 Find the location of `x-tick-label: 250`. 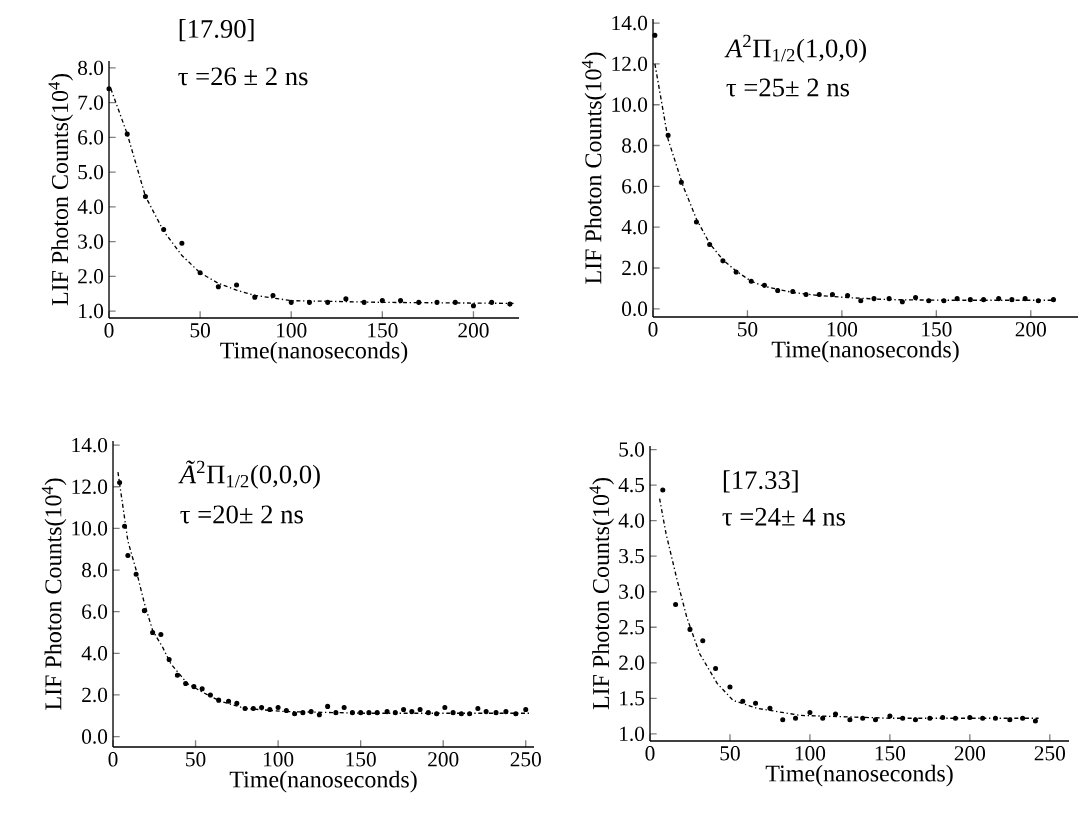

x-tick-label: 250 is located at coordinates (525, 759).